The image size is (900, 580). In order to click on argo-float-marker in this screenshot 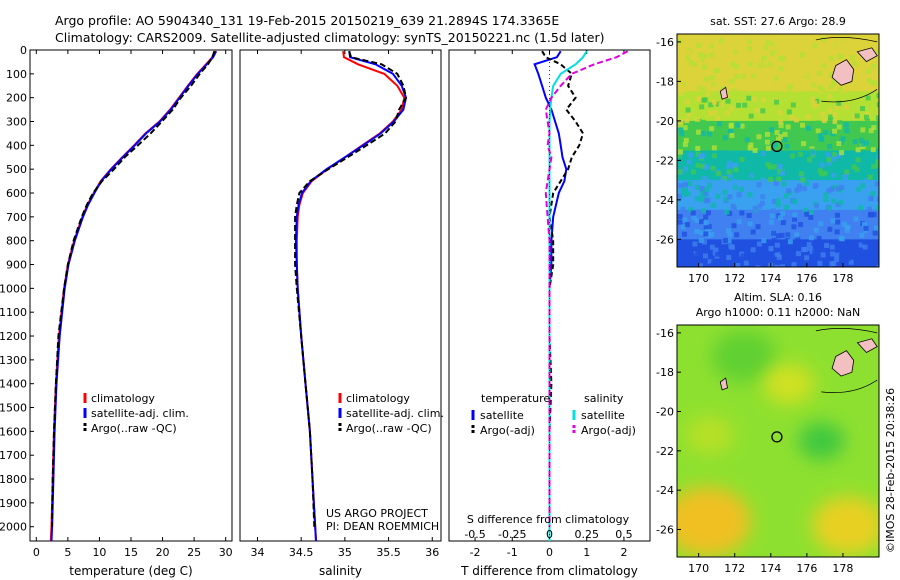, I will do `click(777, 146)`.